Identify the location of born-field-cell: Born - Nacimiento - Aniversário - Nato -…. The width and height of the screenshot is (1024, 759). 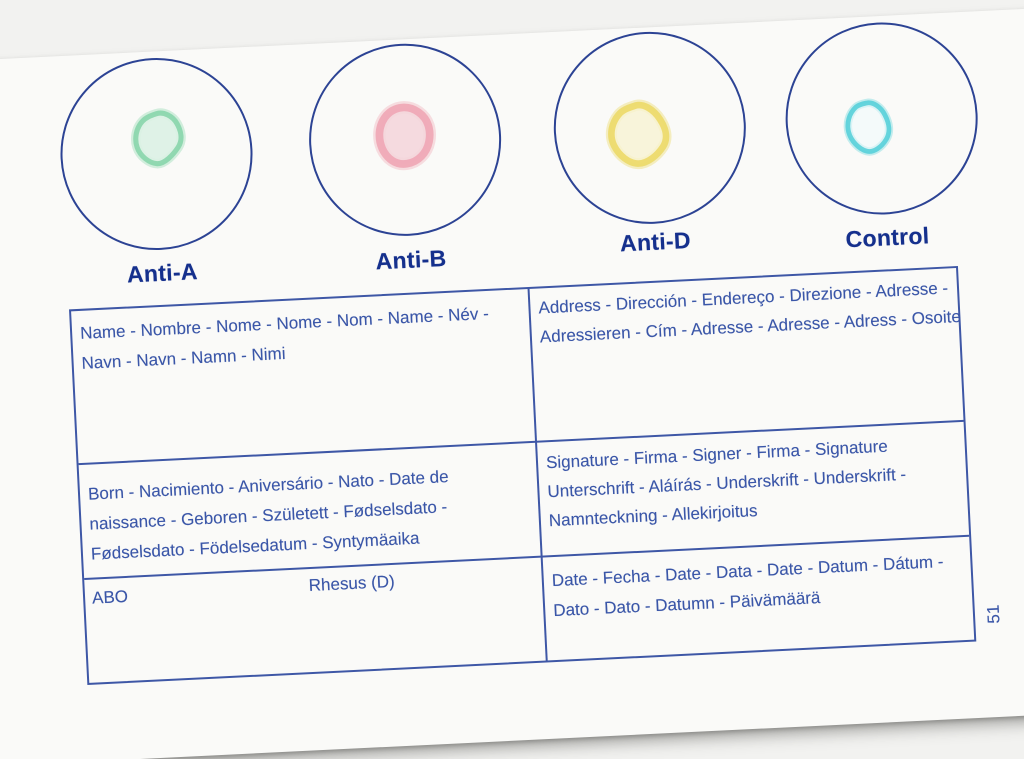
(310, 510).